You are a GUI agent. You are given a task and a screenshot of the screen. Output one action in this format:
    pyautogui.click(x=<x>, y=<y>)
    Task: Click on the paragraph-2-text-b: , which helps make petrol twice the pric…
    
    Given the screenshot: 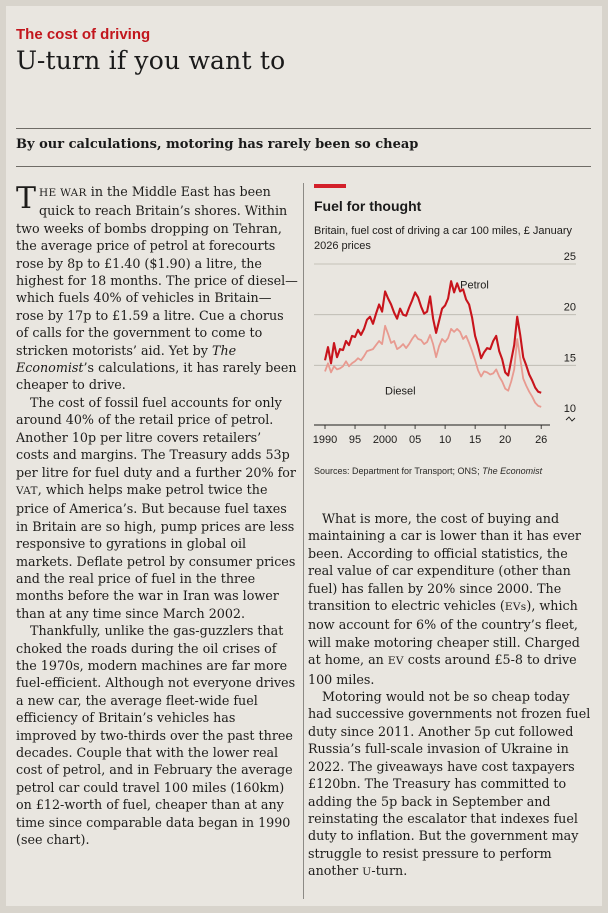 What is the action you would take?
    pyautogui.click(x=156, y=551)
    